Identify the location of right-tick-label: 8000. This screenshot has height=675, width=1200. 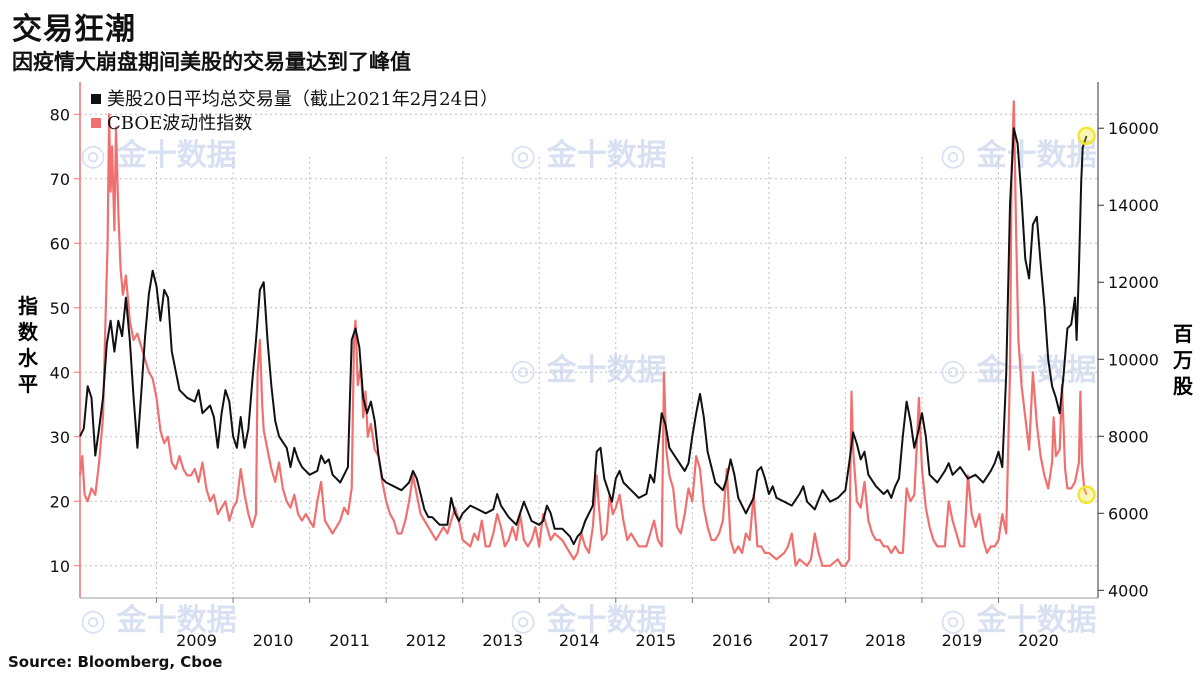
(1128, 436).